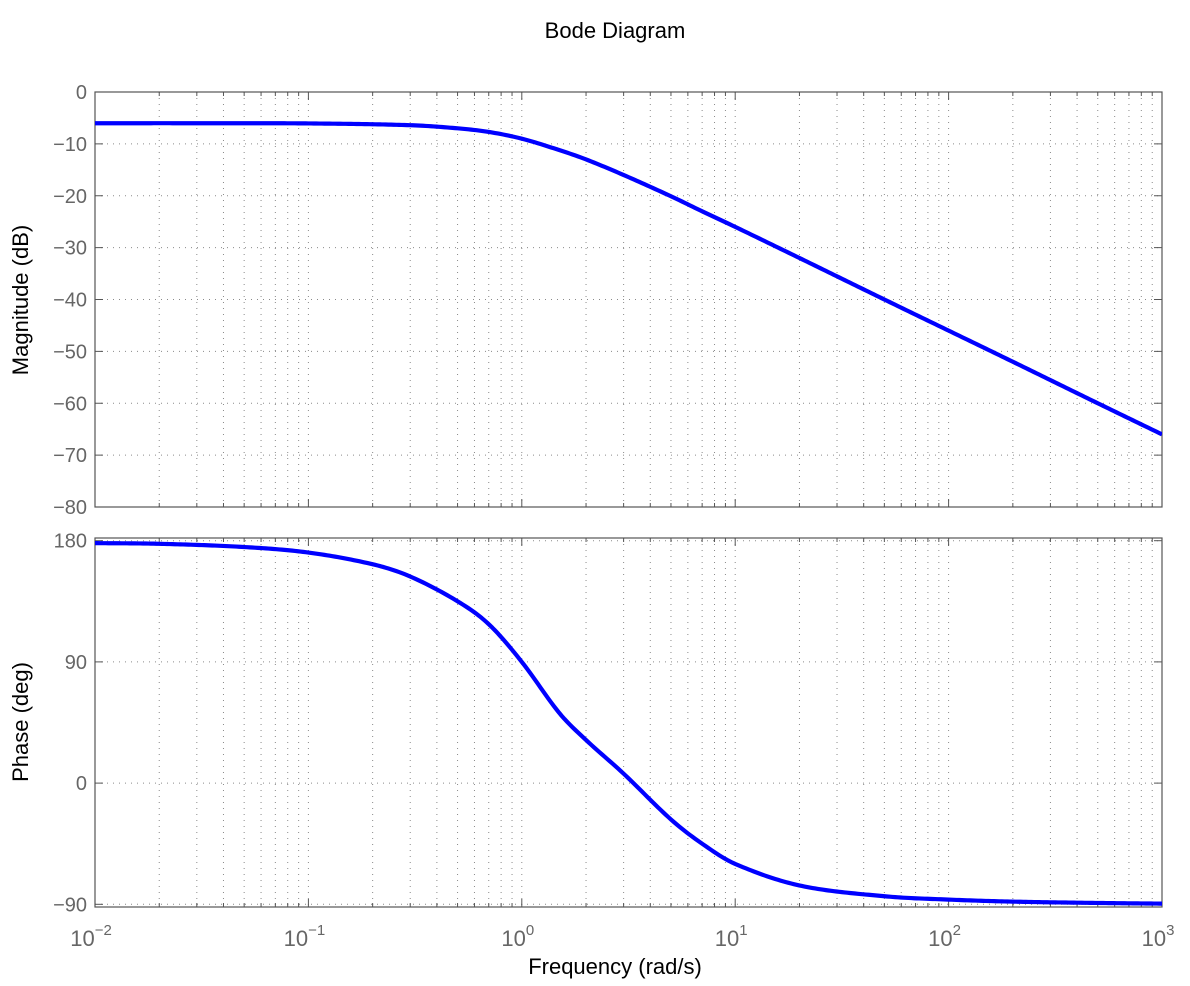  What do you see at coordinates (1158, 936) in the screenshot?
I see `frequency-tick-label: 10³` at bounding box center [1158, 936].